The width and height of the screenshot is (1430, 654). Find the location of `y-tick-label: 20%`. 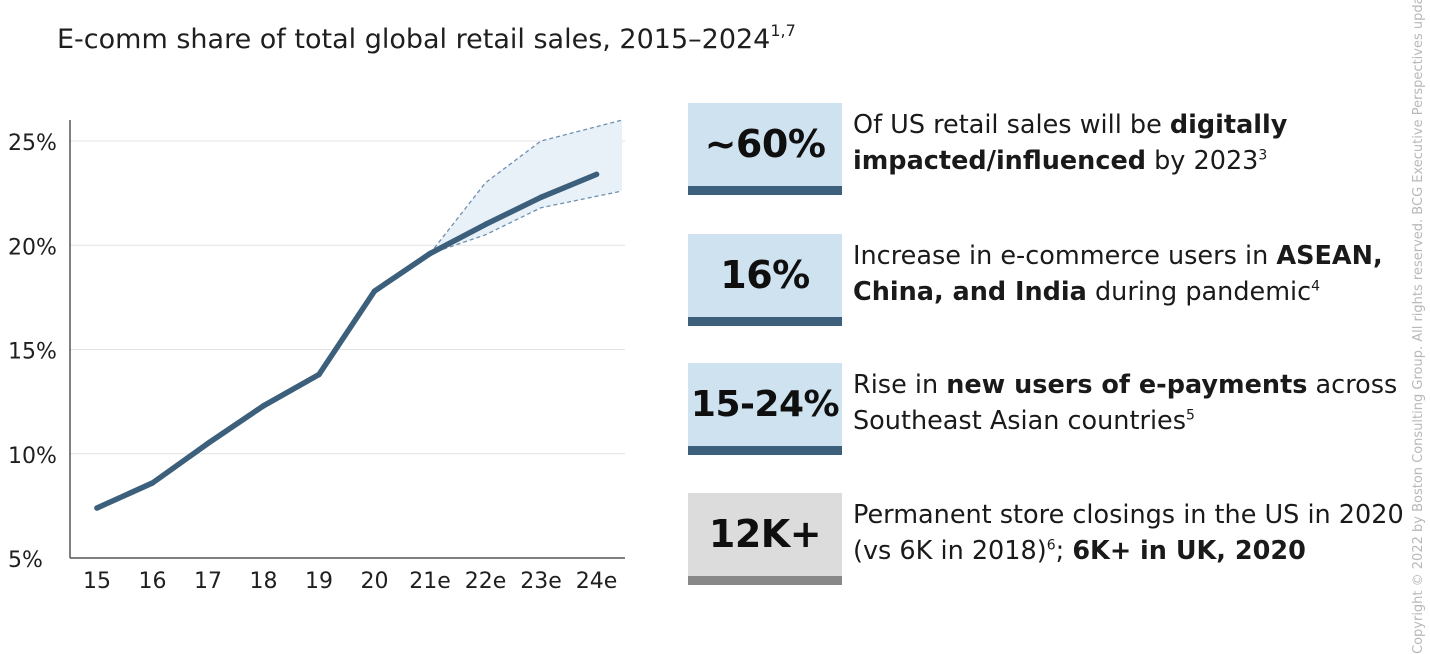

y-tick-label: 20% is located at coordinates (32, 247).